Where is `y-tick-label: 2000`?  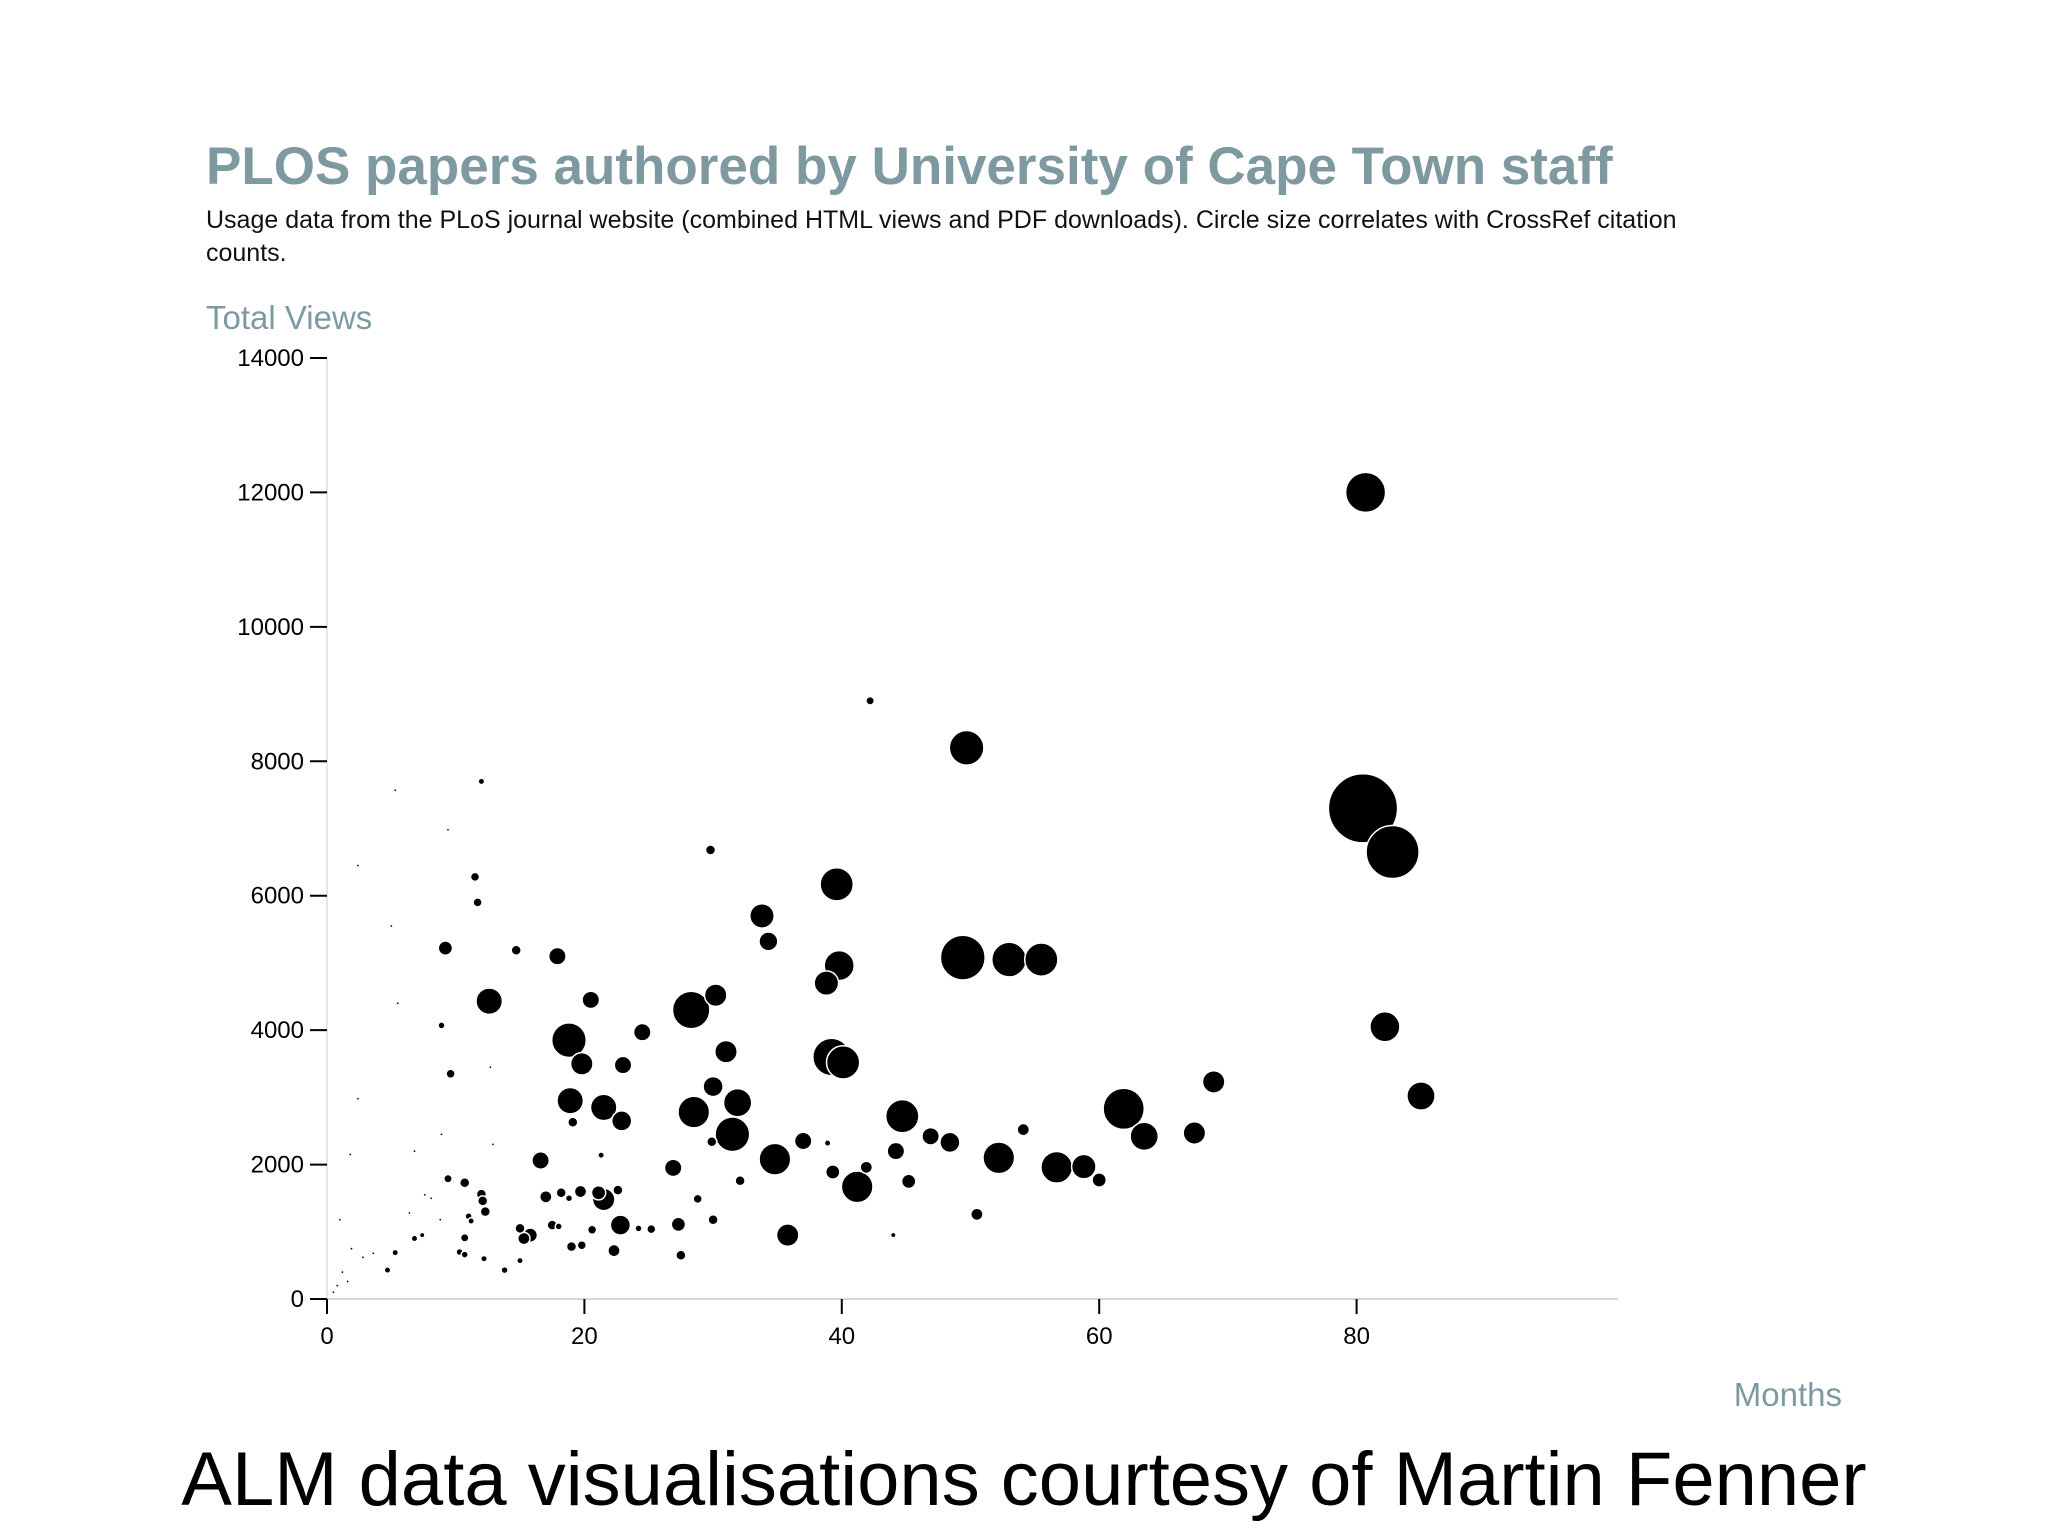 y-tick-label: 2000 is located at coordinates (277, 1165).